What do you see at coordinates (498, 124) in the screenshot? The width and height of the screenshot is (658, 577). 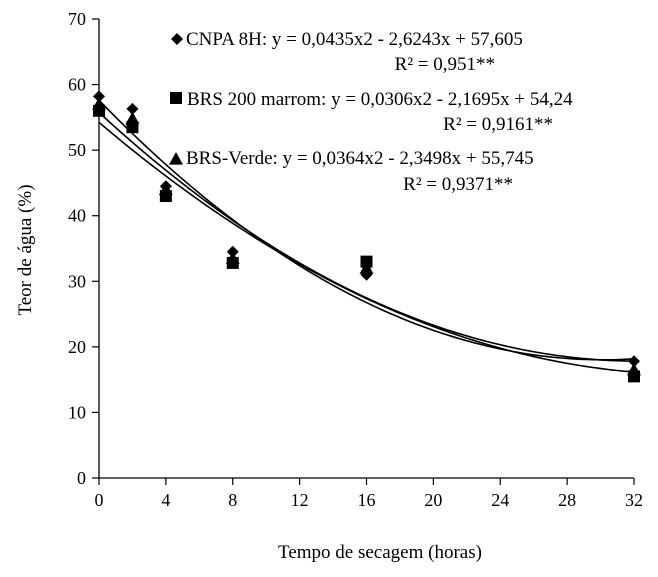 I see `r-squared-label: R² = 0,9161**` at bounding box center [498, 124].